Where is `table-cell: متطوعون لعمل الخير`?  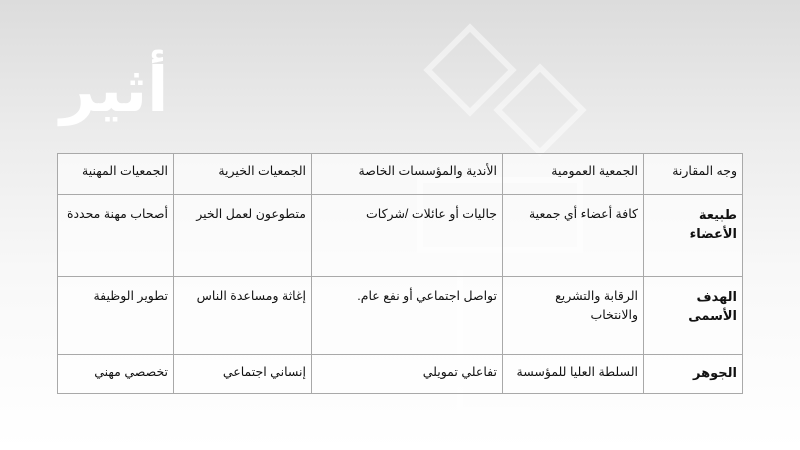 table-cell: متطوعون لعمل الخير is located at coordinates (242, 235).